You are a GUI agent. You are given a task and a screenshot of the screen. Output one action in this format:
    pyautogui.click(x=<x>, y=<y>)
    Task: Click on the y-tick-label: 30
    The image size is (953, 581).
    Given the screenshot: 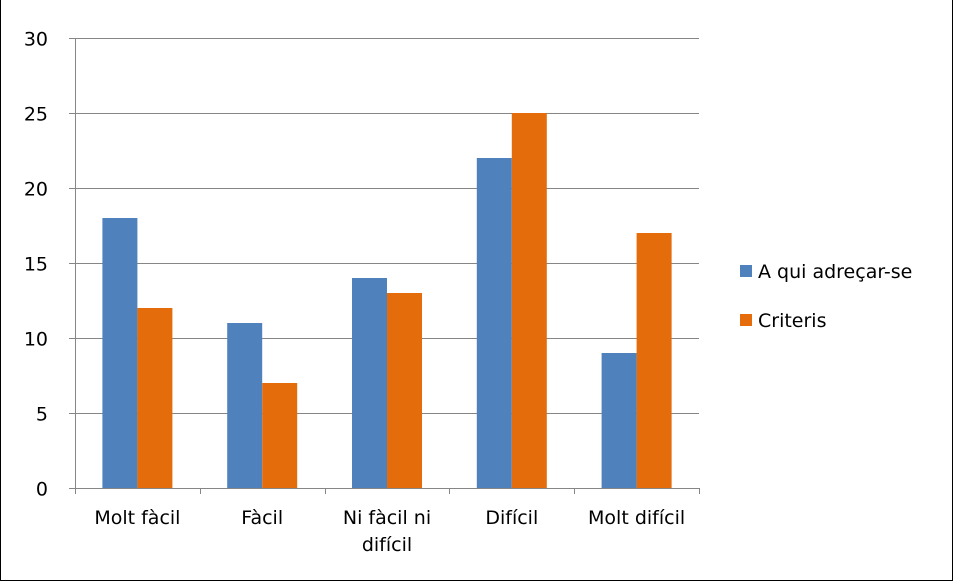 What is the action you would take?
    pyautogui.click(x=36, y=40)
    